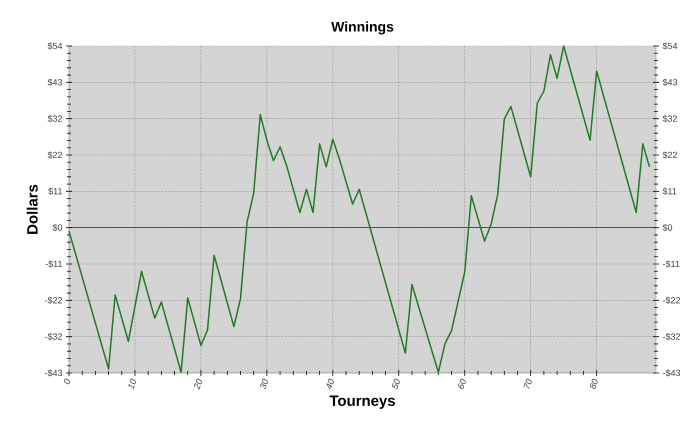 Image resolution: width=700 pixels, height=442 pixels. I want to click on y-tick-label: -$22, so click(53, 300).